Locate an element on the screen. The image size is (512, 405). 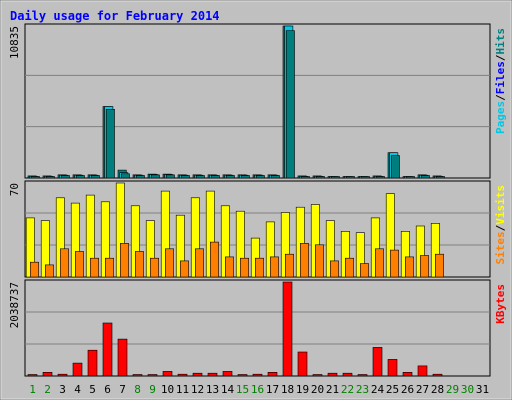
legend-entry: Sites is located at coordinates (500, 247).